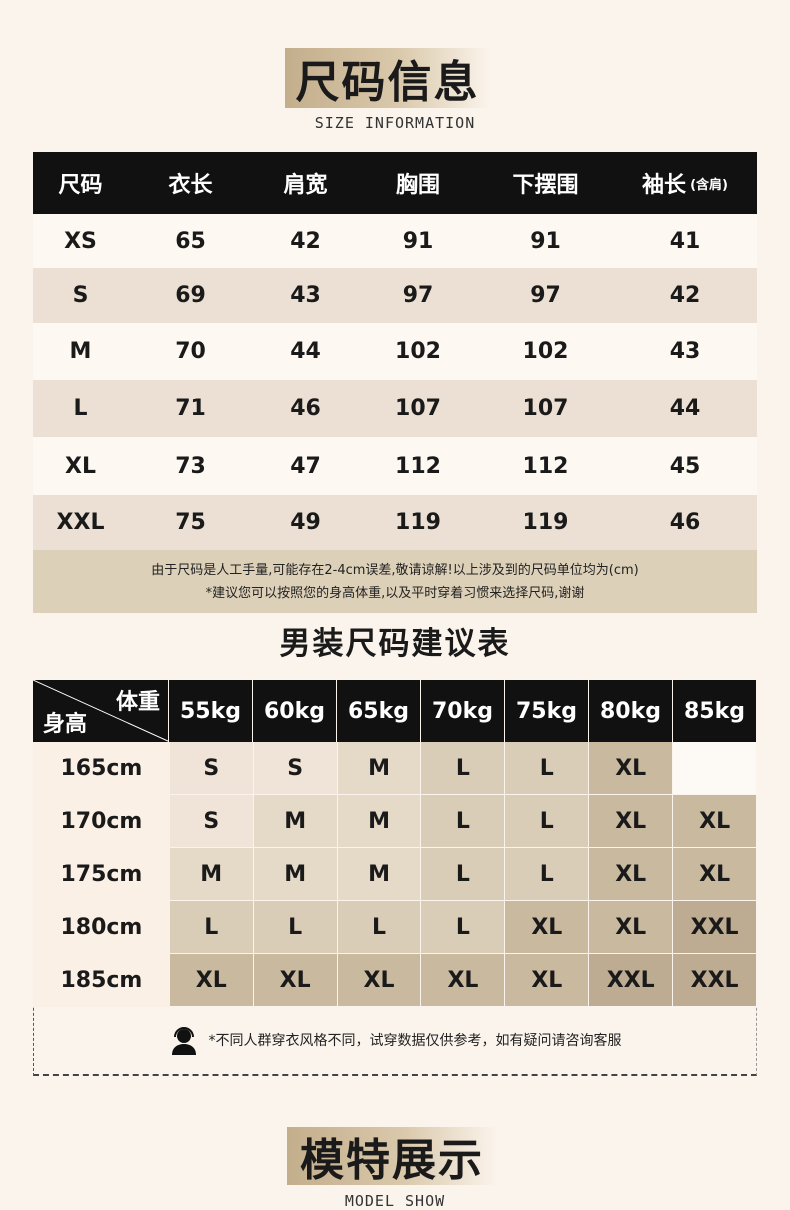  Describe the element at coordinates (395, 241) in the screenshot. I see `size-row: XS 65 42 91 91 41` at that location.